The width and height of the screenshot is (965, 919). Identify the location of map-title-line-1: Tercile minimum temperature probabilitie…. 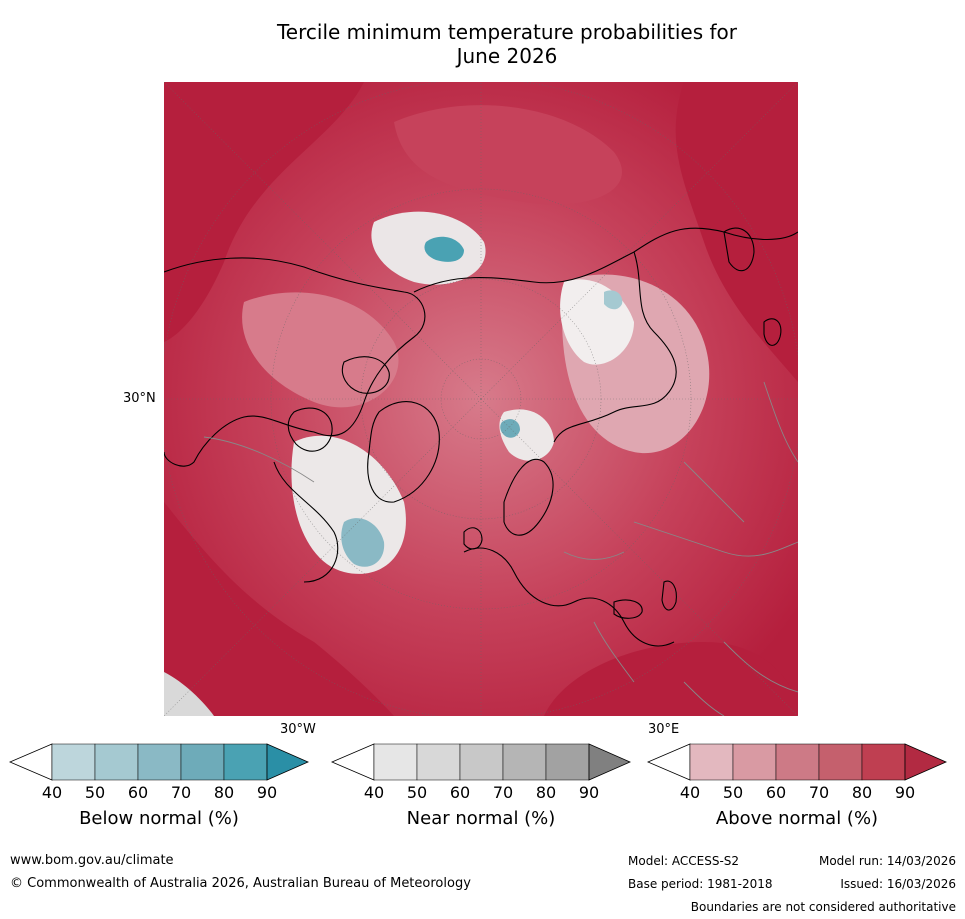
(507, 32).